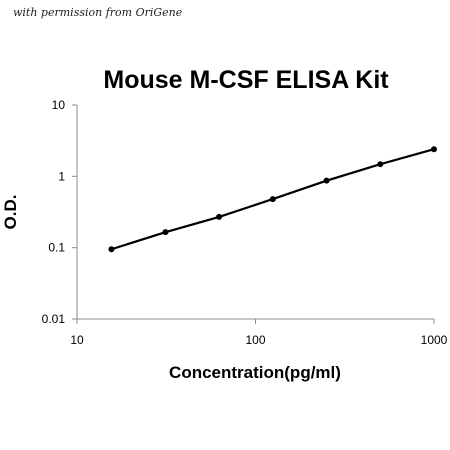 The image size is (450, 450). I want to click on y-axis-ticks: 0.01 0.1 1 10, so click(59, 212).